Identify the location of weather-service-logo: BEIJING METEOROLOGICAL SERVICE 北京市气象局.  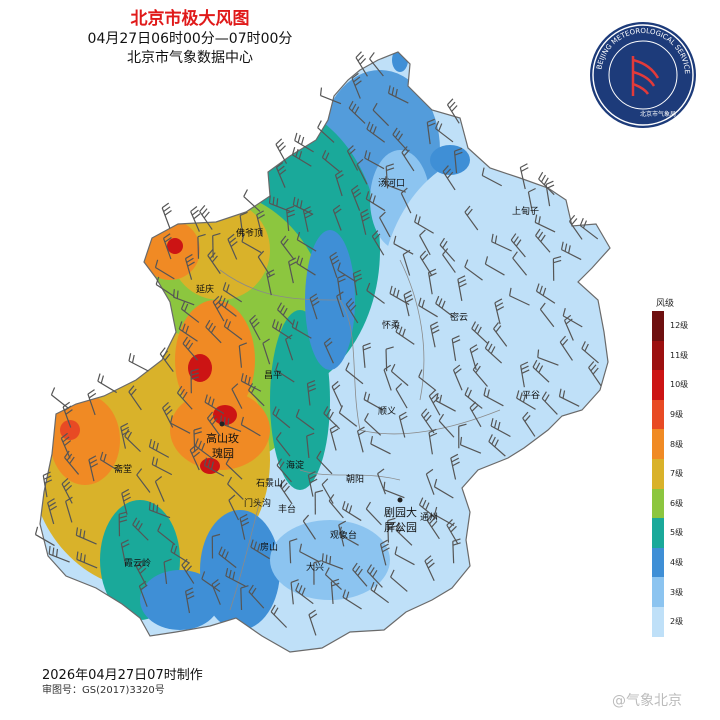
(643, 75).